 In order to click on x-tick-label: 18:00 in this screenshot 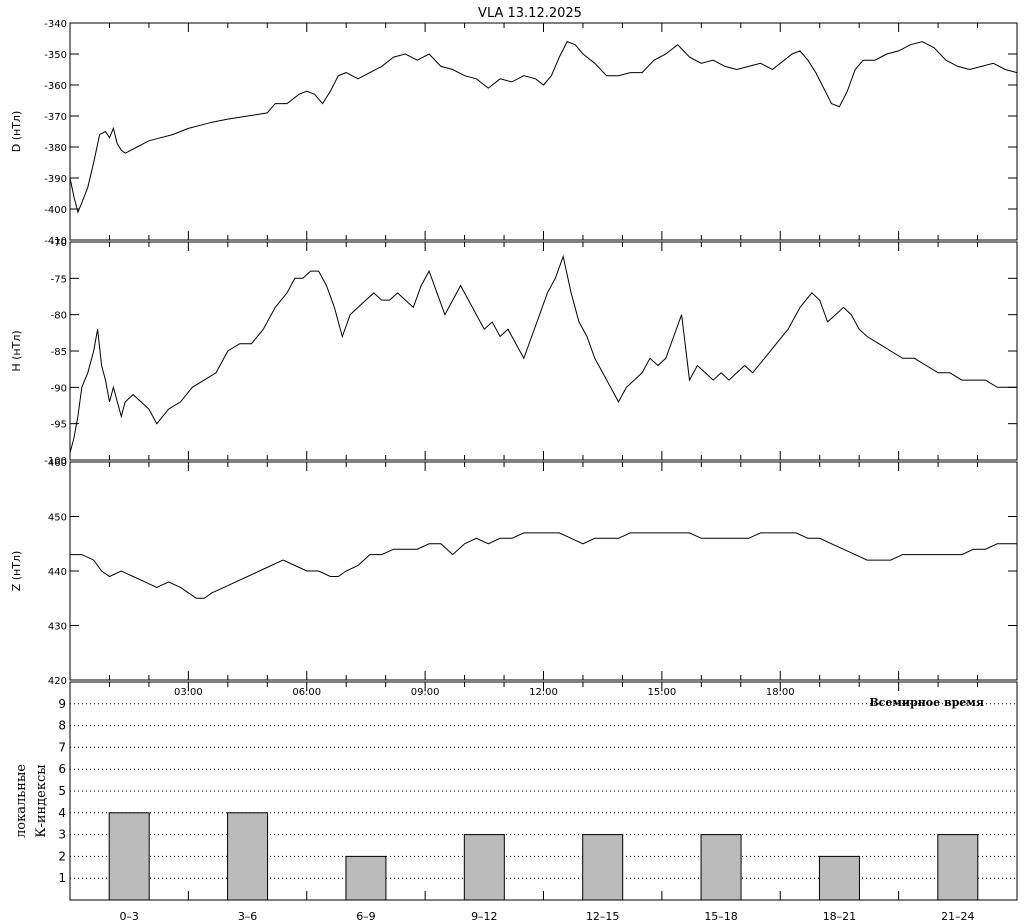, I will do `click(780, 692)`.